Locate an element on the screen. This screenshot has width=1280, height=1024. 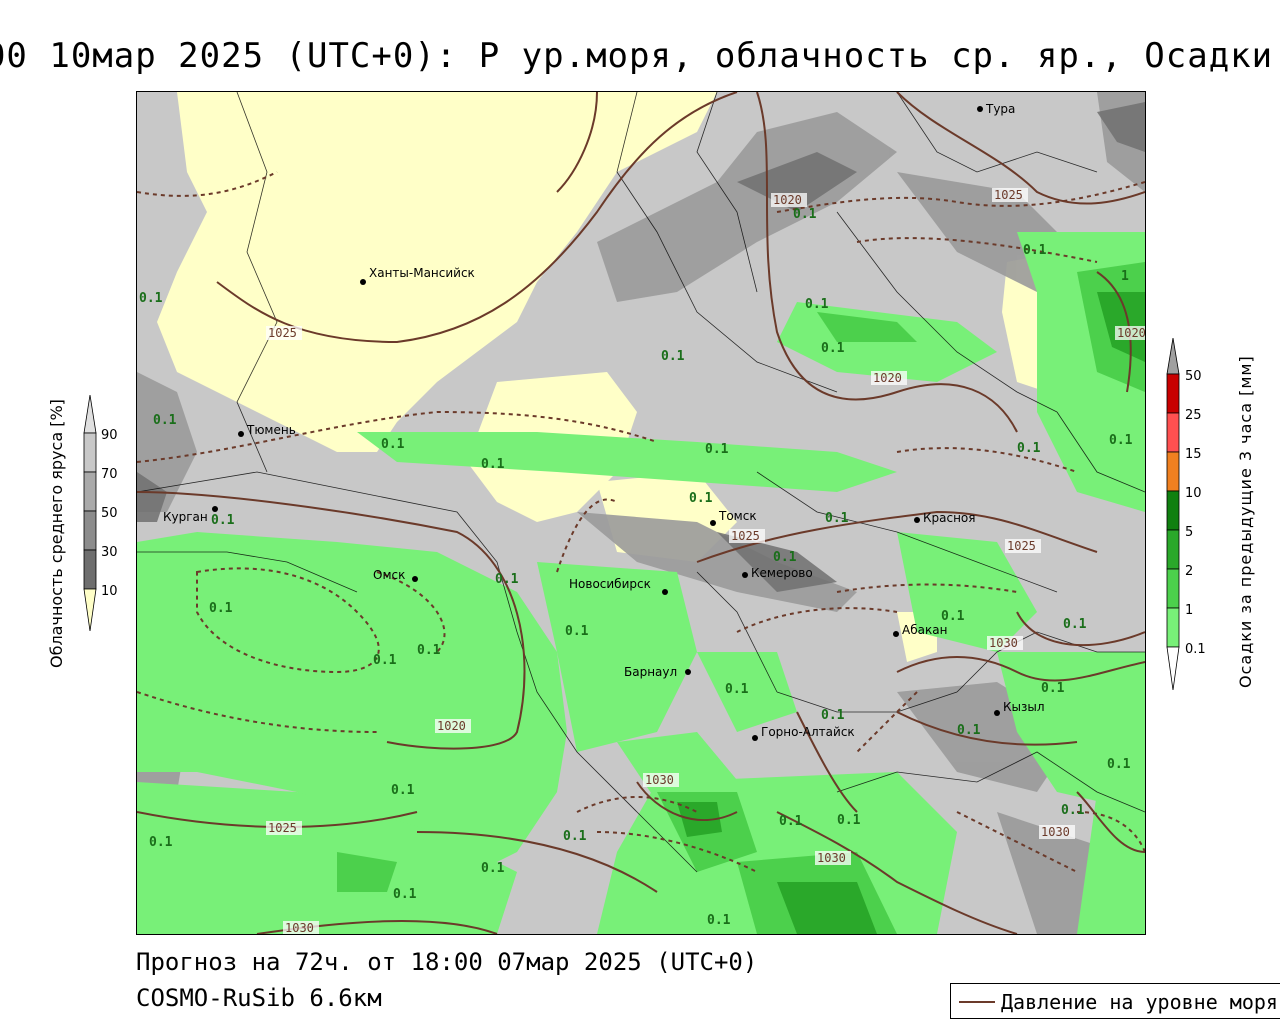
cloud-tick-90: 90 is located at coordinates (109, 435).